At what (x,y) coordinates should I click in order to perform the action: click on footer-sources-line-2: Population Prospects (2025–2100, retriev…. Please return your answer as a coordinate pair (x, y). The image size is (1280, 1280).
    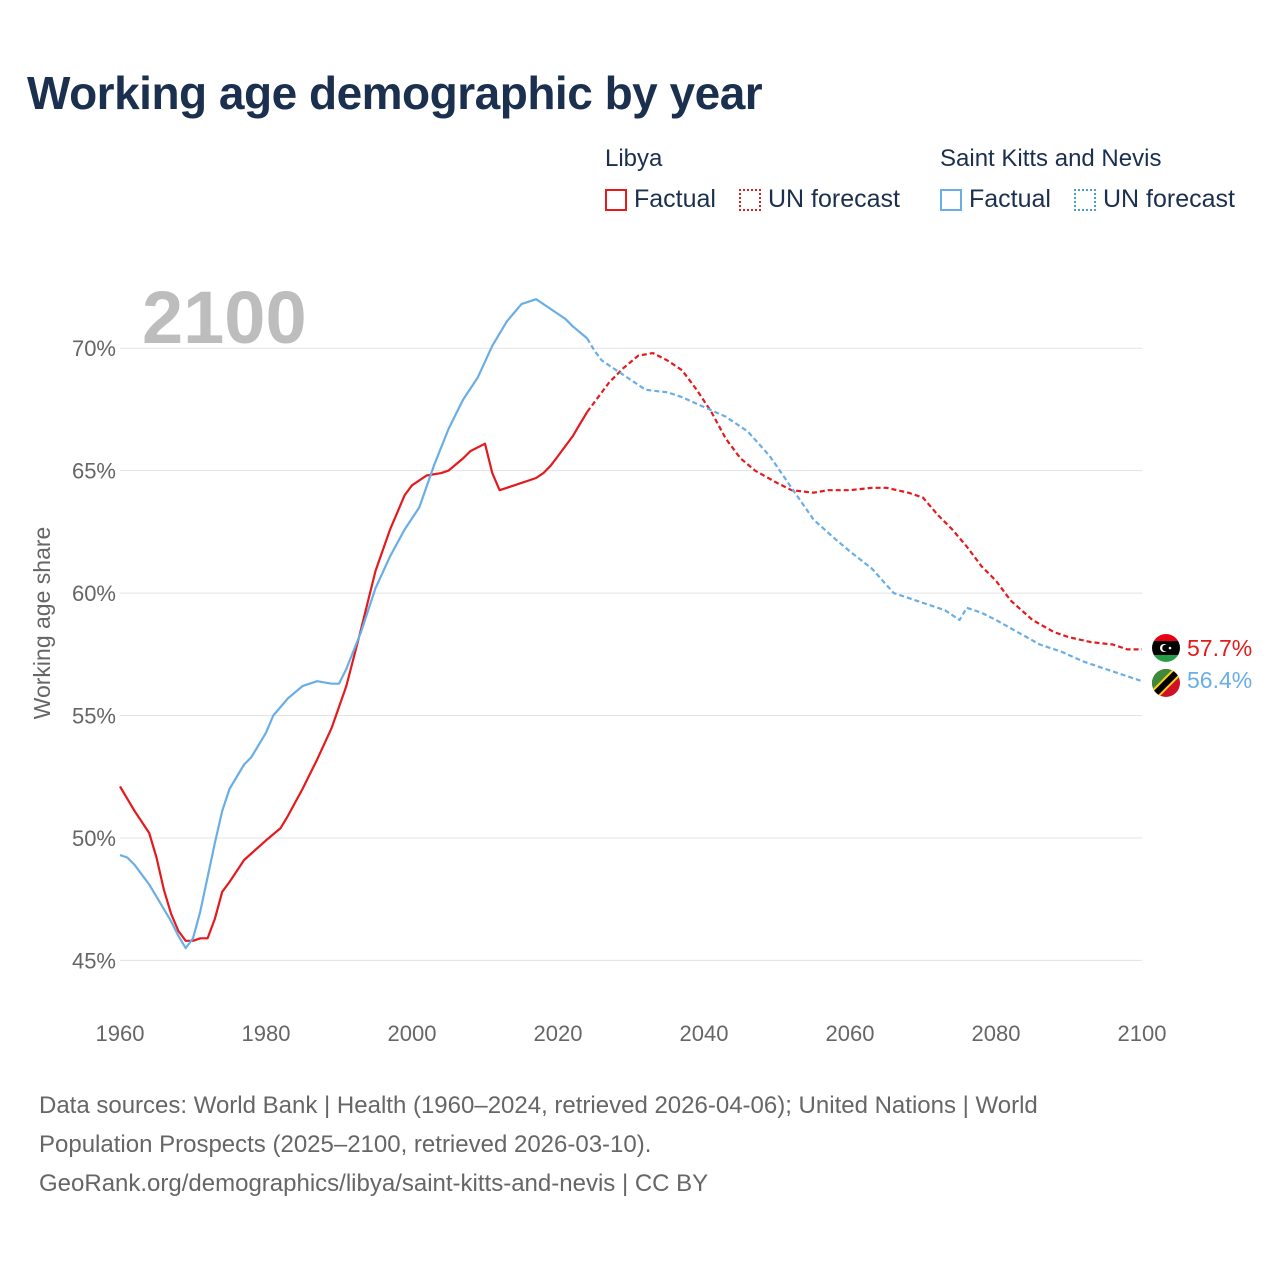
    Looking at the image, I should click on (345, 1144).